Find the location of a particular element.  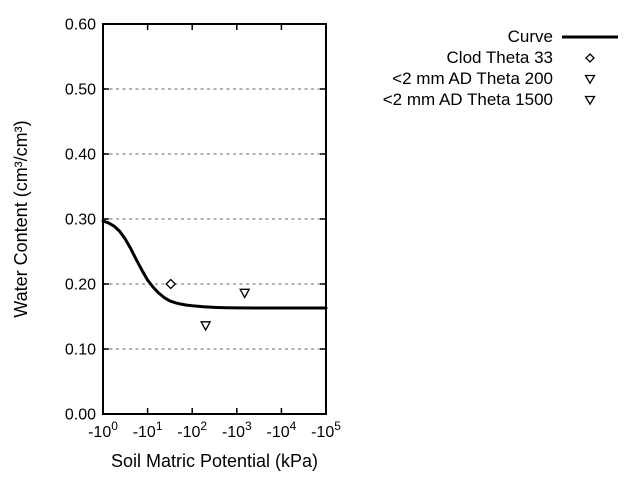

x-tick-label: -105 is located at coordinates (326, 430).